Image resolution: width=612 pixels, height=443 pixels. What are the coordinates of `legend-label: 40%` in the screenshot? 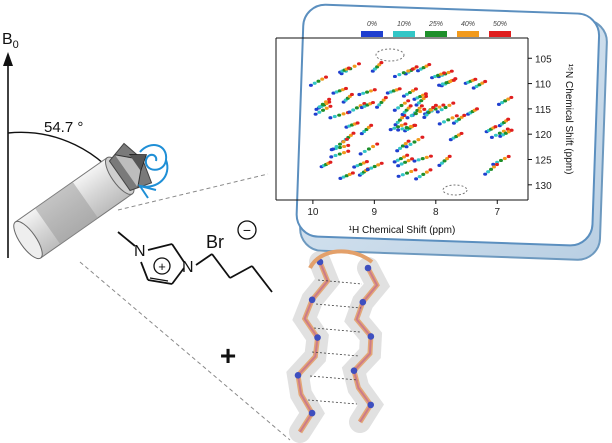 It's located at (468, 24).